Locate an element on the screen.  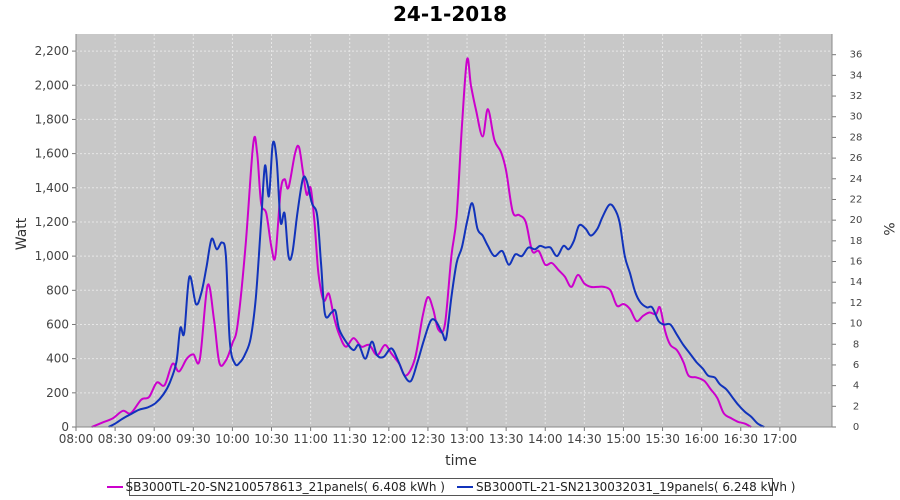
x-tick-label: 11:00 is located at coordinates (310, 439).